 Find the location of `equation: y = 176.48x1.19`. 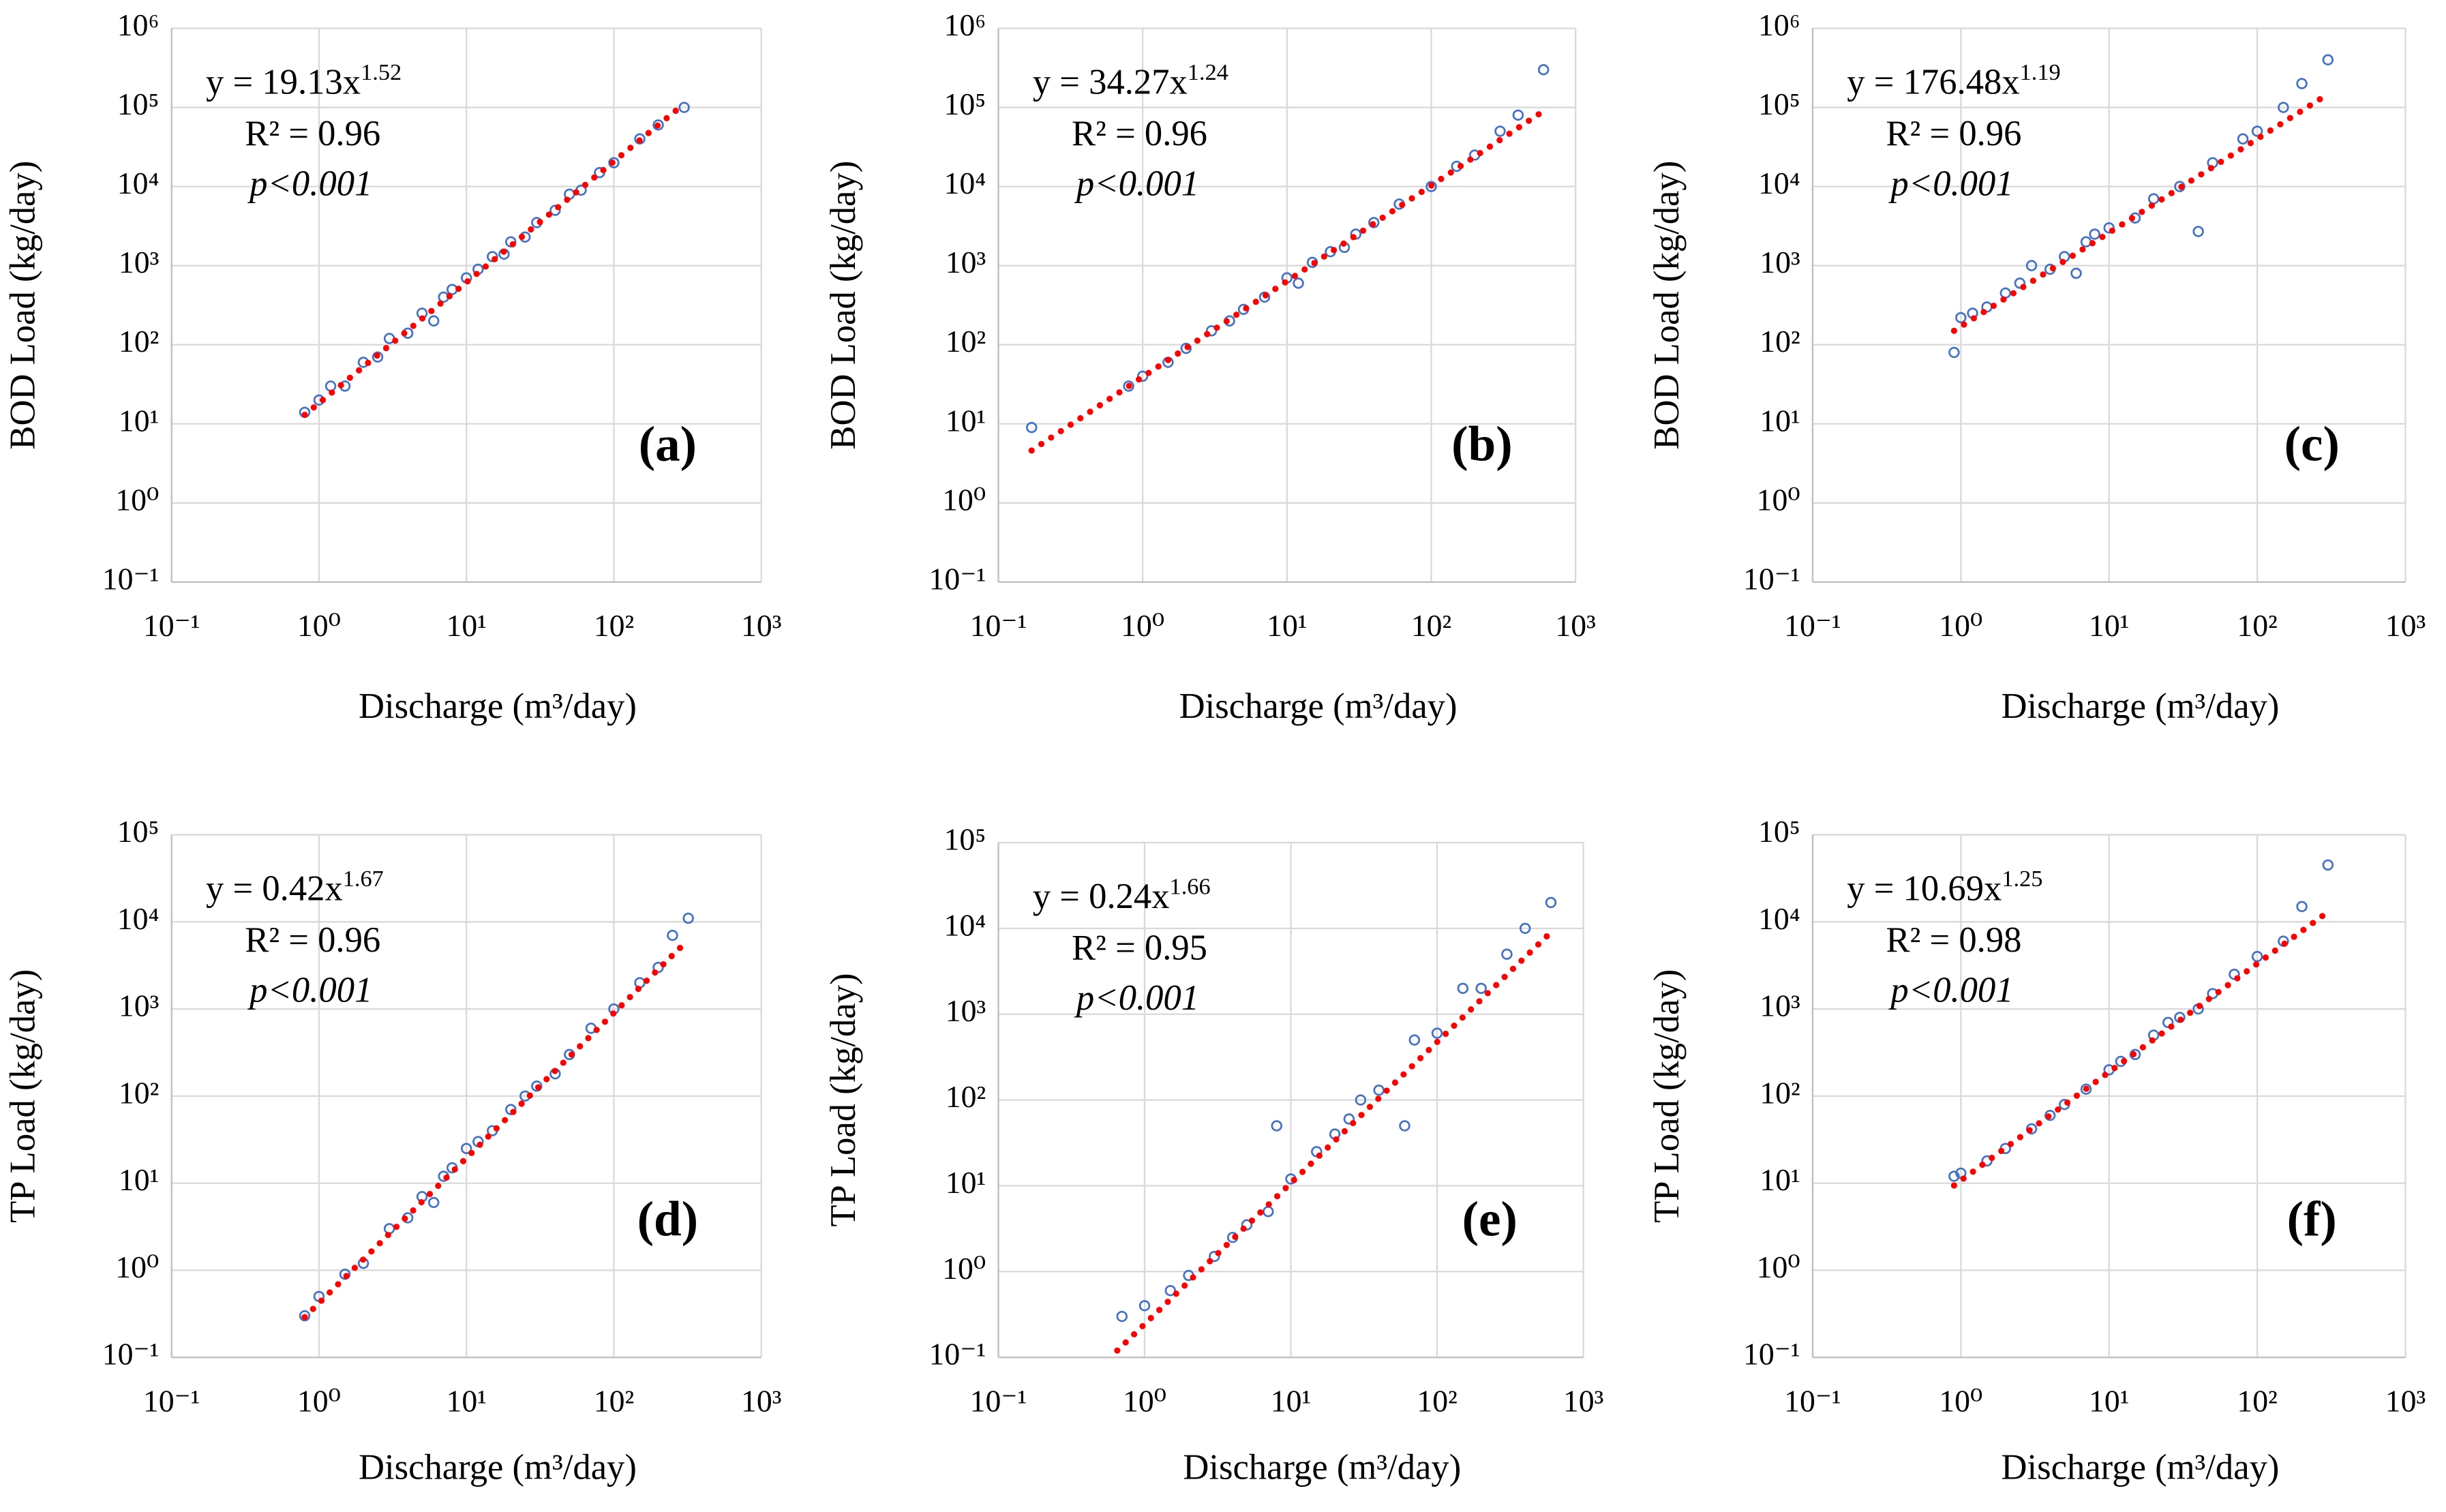

equation: y = 176.48x1.19 is located at coordinates (1953, 80).